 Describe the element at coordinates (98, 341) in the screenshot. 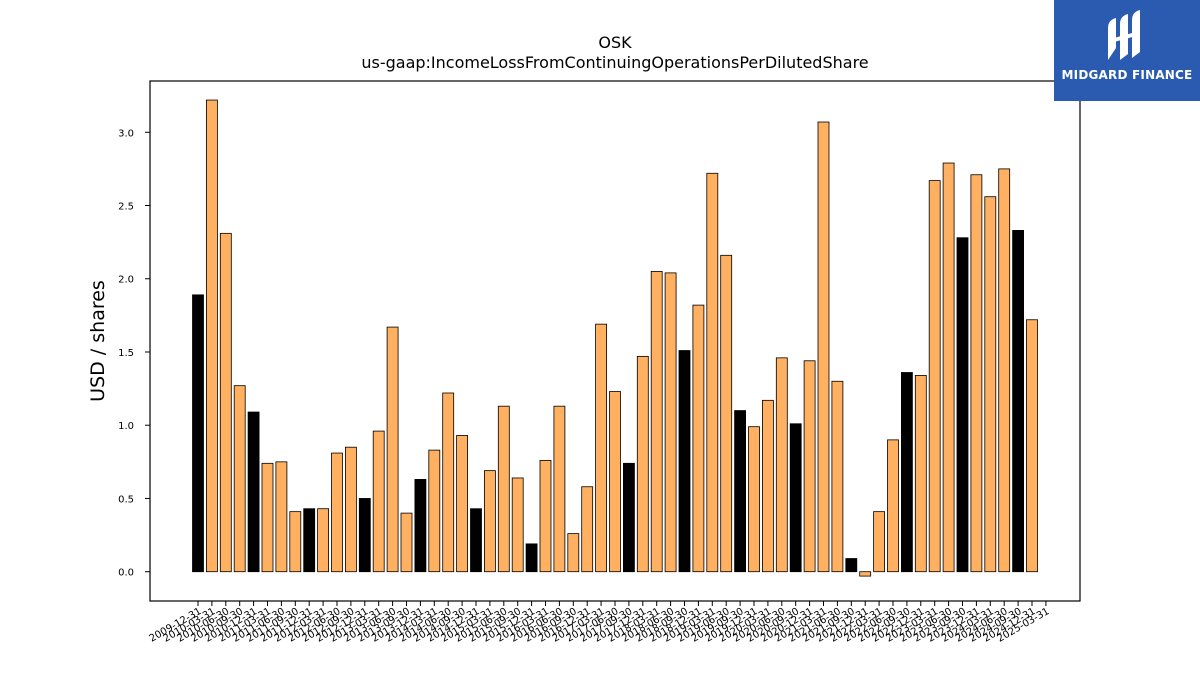

I see `y-axis-label: USD / shares` at that location.